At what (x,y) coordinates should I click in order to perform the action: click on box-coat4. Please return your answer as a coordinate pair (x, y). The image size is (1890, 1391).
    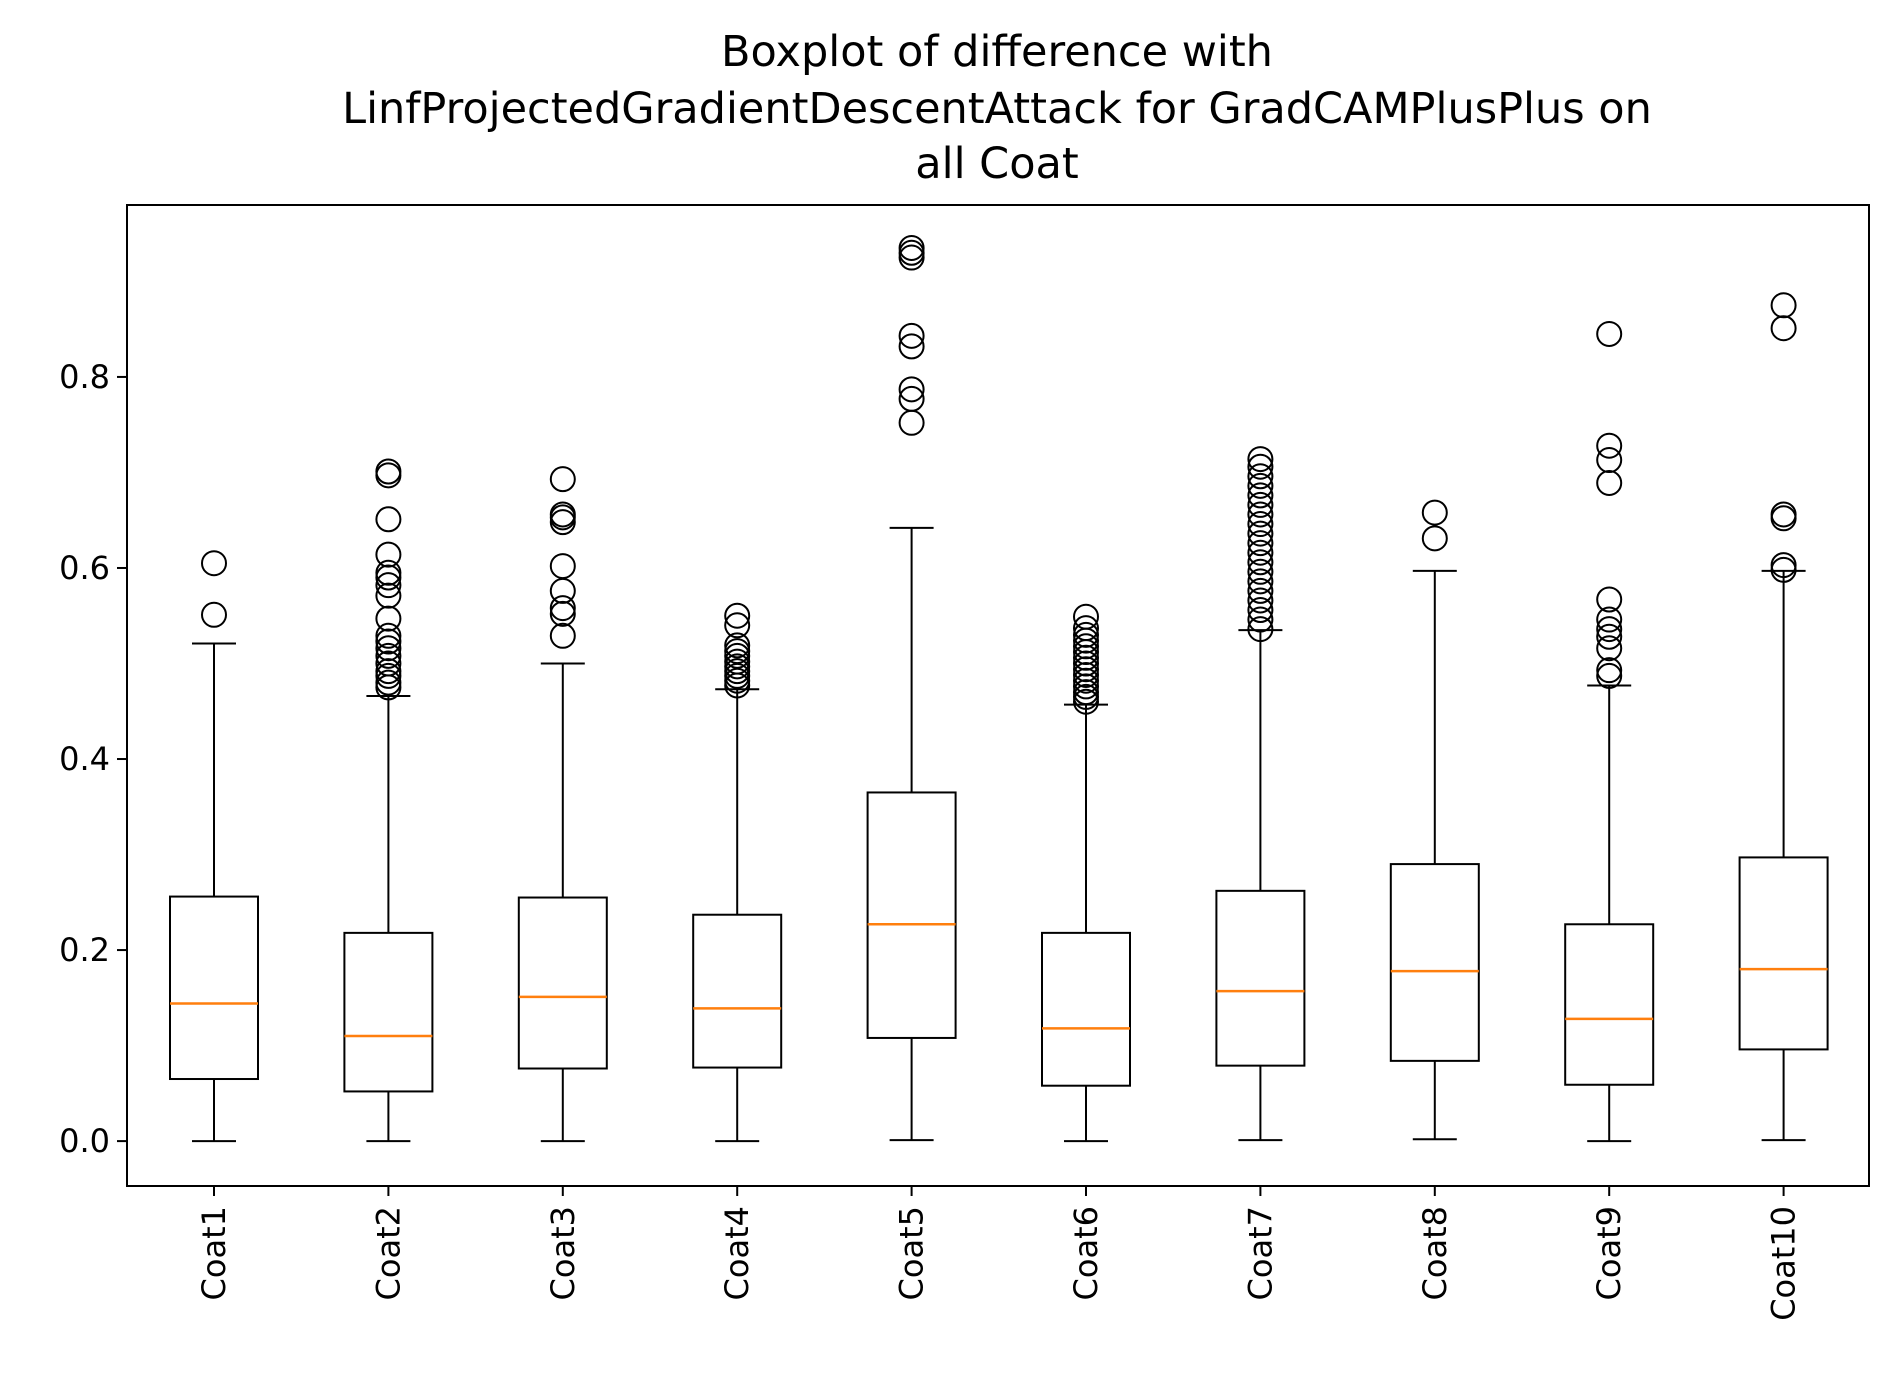
    Looking at the image, I should click on (737, 872).